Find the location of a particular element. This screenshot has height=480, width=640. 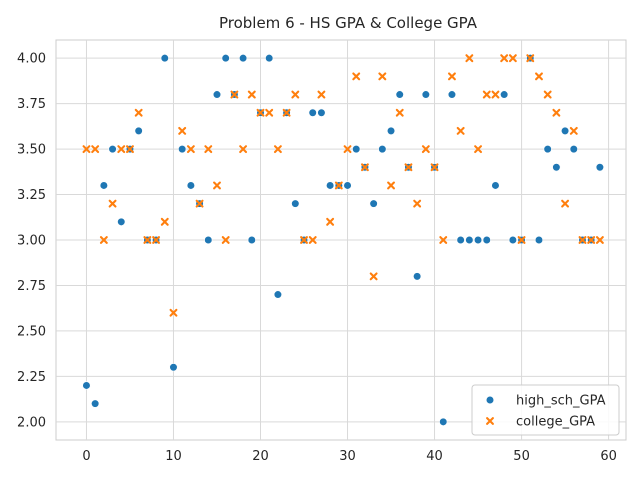

y-tick-label: 2.25 is located at coordinates (31, 377).